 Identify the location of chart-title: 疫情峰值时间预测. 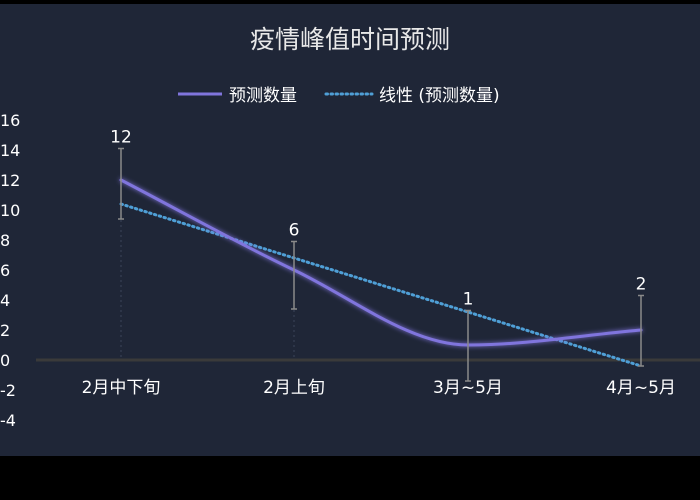
(350, 39).